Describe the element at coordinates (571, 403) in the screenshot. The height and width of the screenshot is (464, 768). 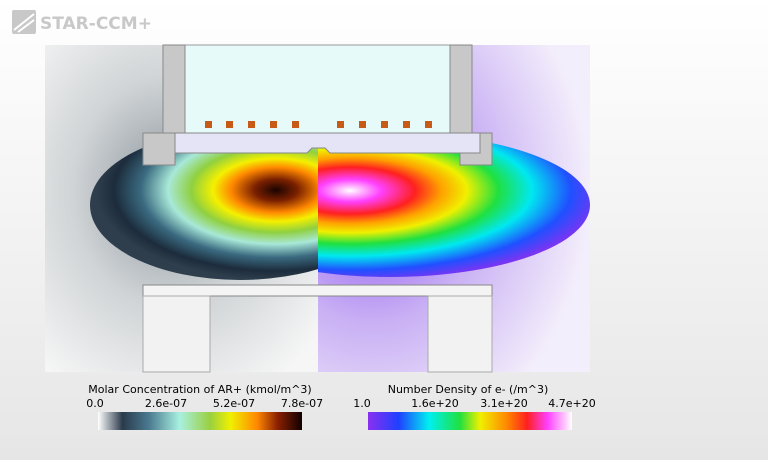
I see `legend-tick: 4.7e+20` at that location.